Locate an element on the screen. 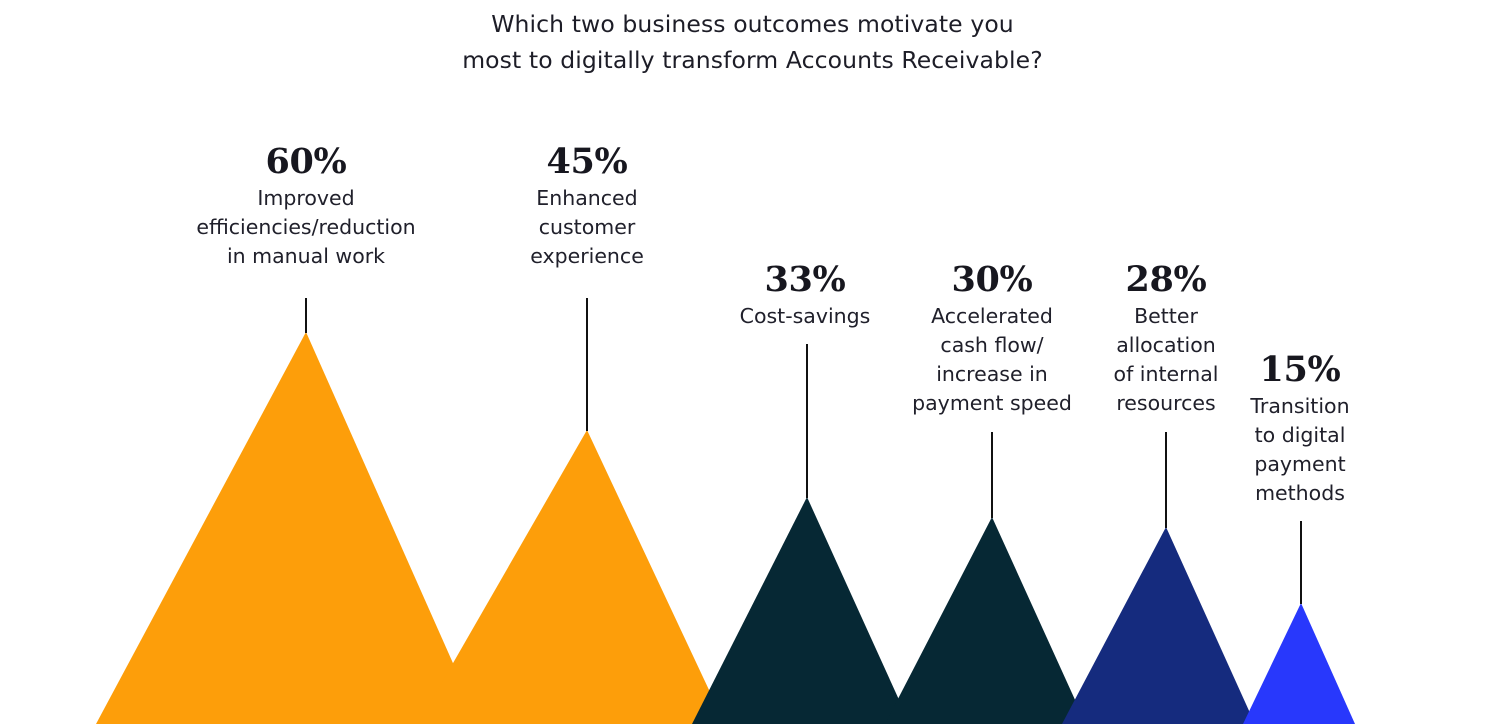 This screenshot has height=724, width=1505. value-label-0: 60% is located at coordinates (306, 161).